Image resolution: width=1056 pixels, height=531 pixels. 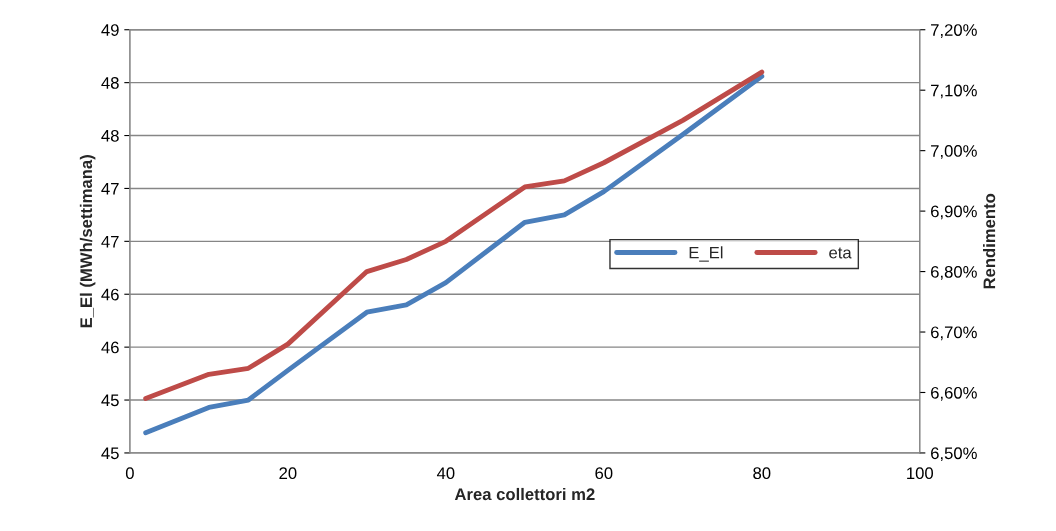 I want to click on y2-tick-label: 7,10%, so click(x=954, y=91).